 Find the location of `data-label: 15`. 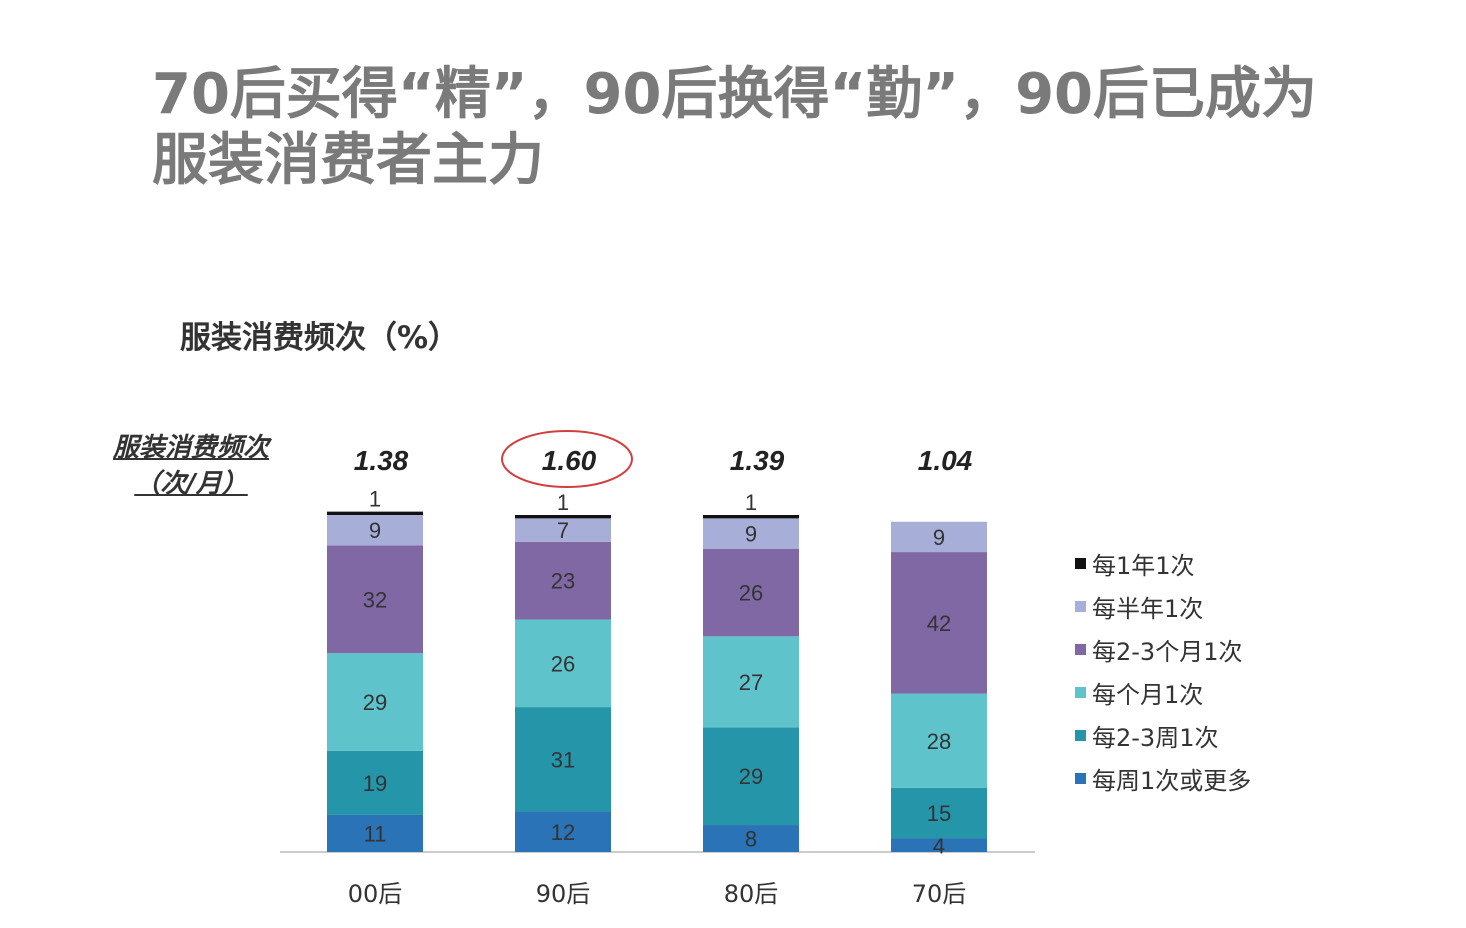

data-label: 15 is located at coordinates (939, 813).